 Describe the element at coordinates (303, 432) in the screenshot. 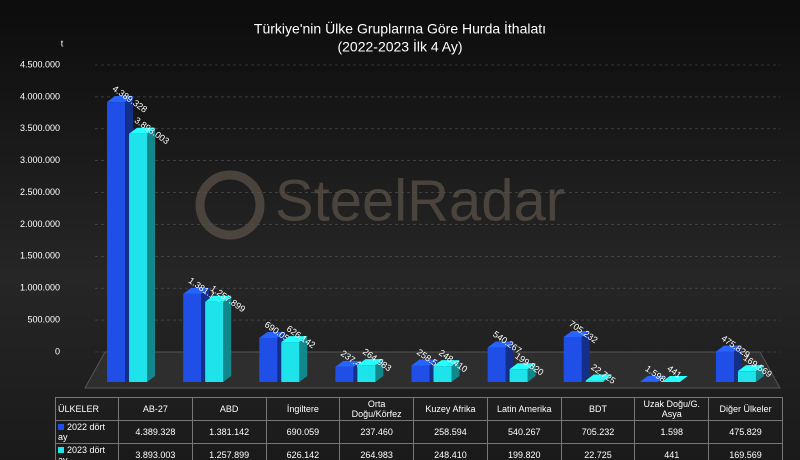

I see `table-cell: 690.059` at that location.